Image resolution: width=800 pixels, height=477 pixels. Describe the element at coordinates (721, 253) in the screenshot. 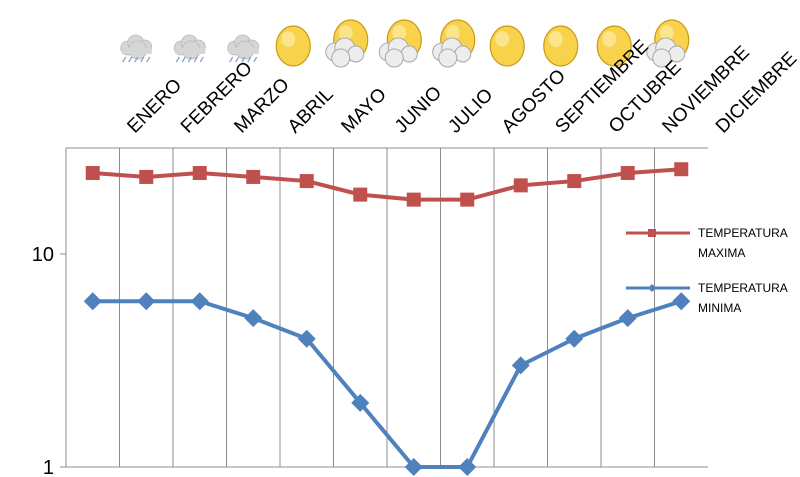

I see `legend-label: MAXIMA` at that location.